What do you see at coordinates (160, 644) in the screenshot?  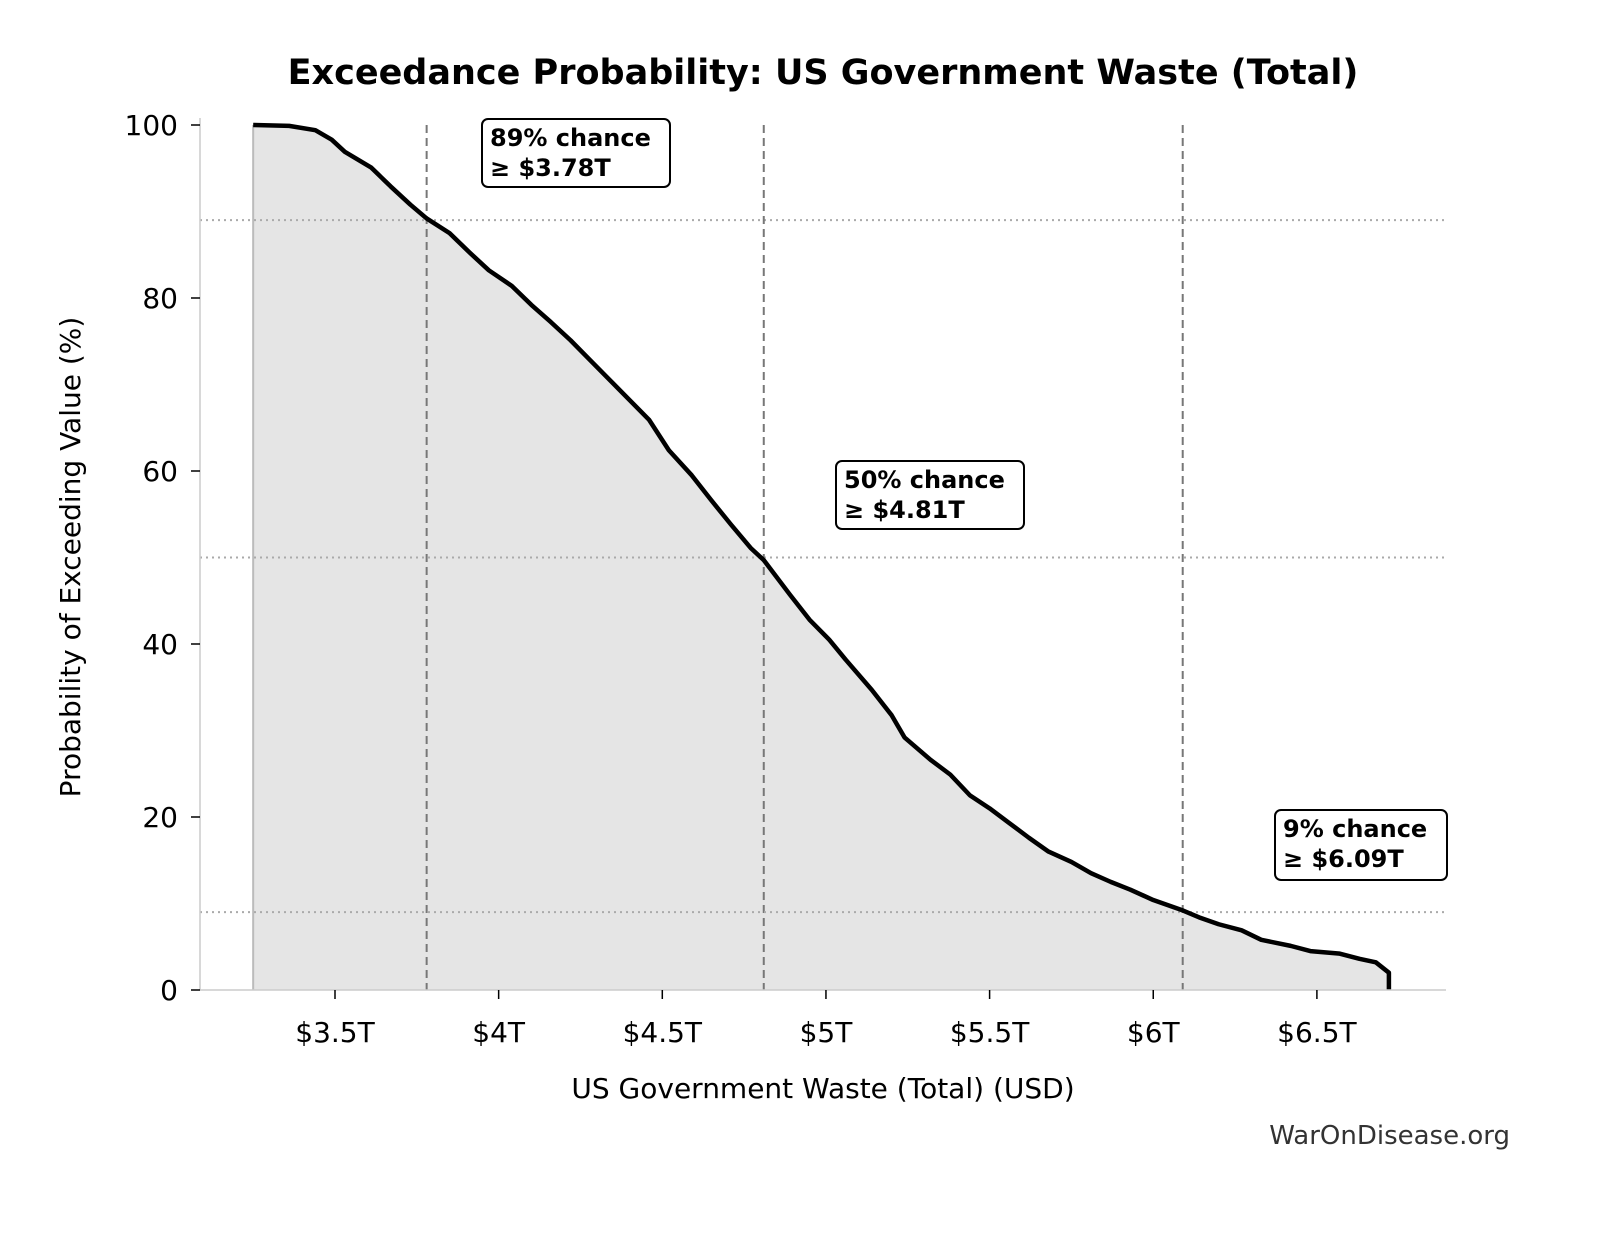 I see `y-tick-label: 40` at bounding box center [160, 644].